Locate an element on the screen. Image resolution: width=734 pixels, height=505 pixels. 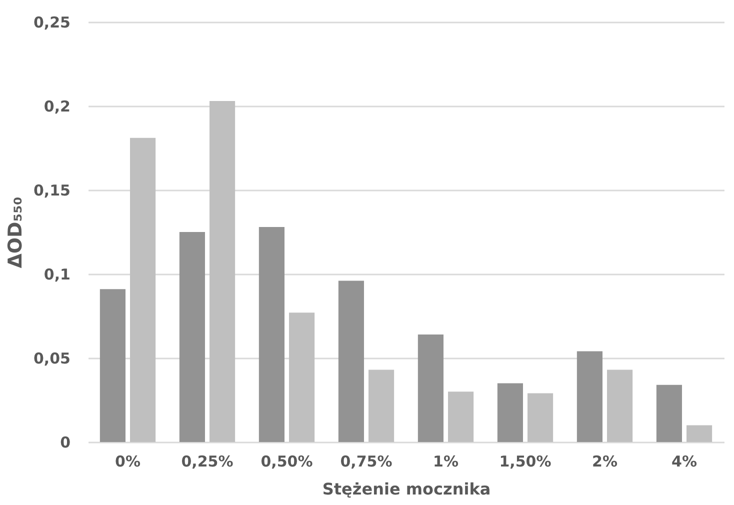
y-tick-label: 0,25 is located at coordinates (51, 23).